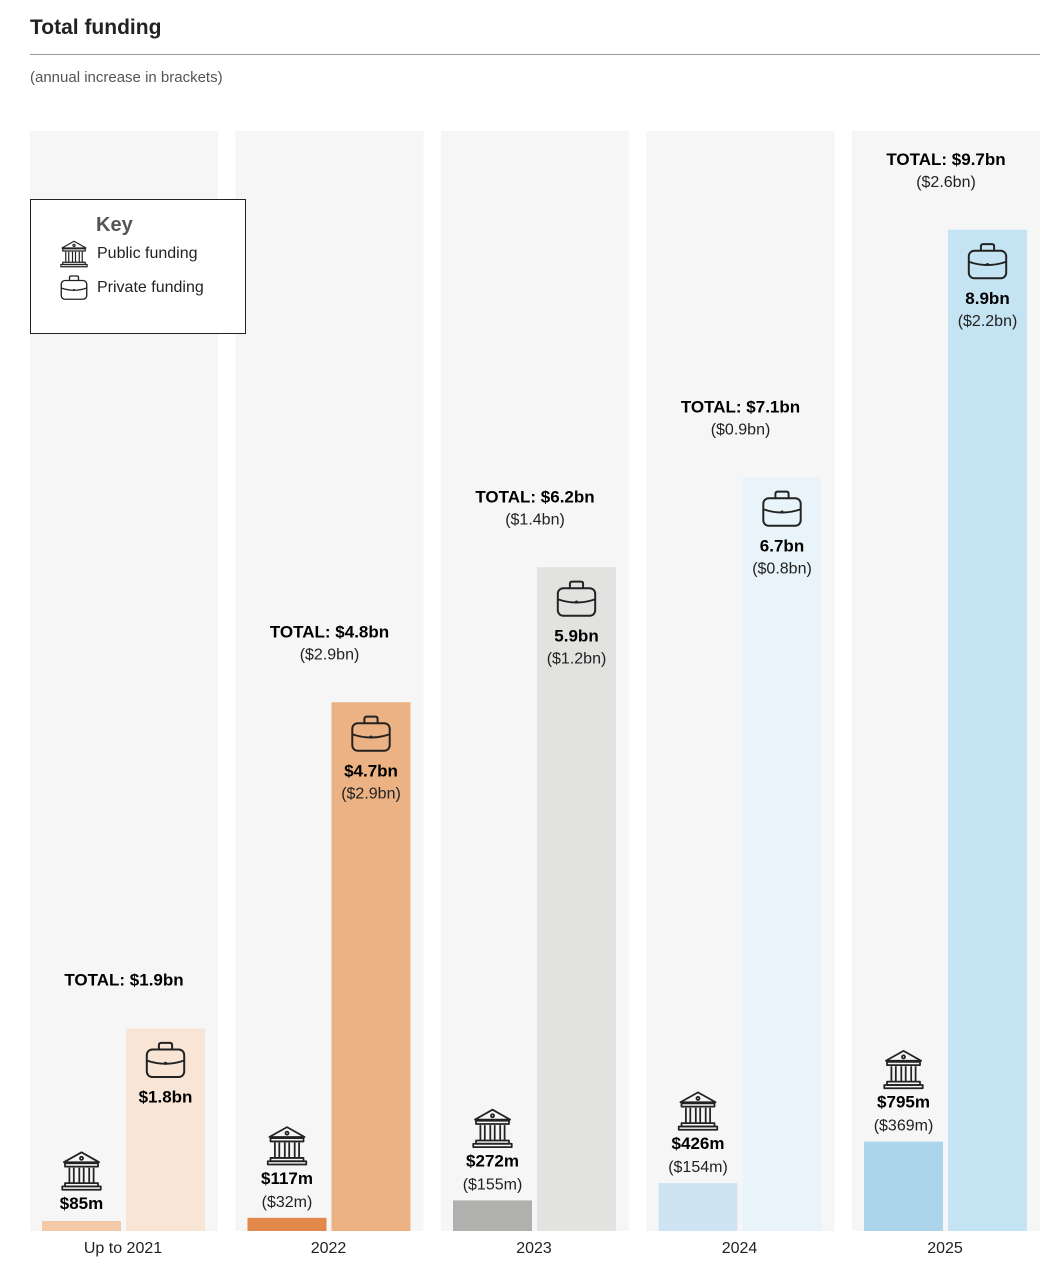  What do you see at coordinates (534, 496) in the screenshot?
I see `data-label-total: TOTAL: $6.2bn` at bounding box center [534, 496].